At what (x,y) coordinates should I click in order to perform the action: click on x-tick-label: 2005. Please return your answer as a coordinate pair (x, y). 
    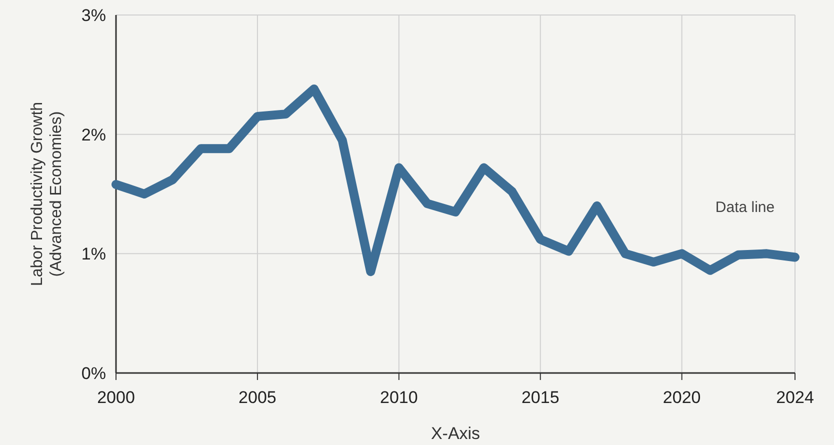
    Looking at the image, I should click on (257, 397).